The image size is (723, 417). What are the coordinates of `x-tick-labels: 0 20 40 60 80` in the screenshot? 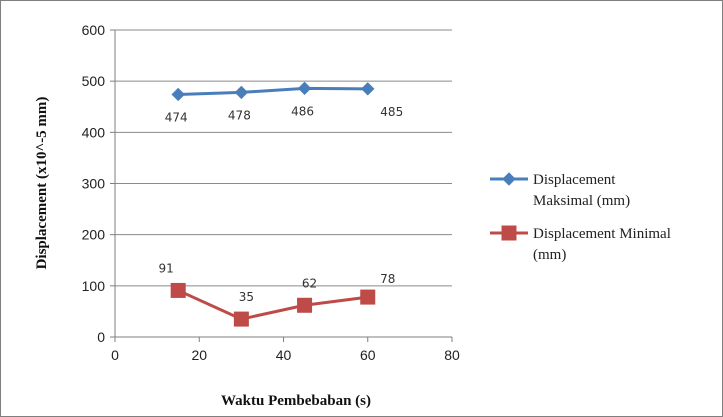 It's located at (285, 355).